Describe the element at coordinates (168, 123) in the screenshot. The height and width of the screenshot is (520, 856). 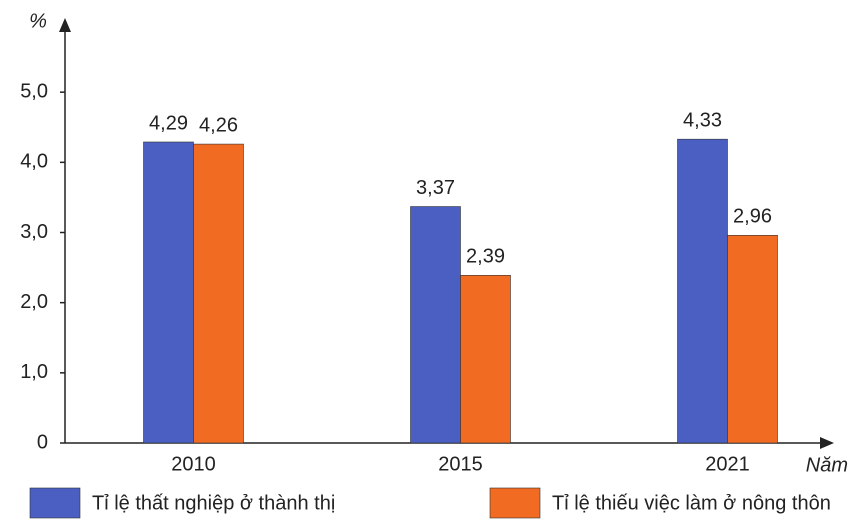
I see `value-label: 4,29` at that location.